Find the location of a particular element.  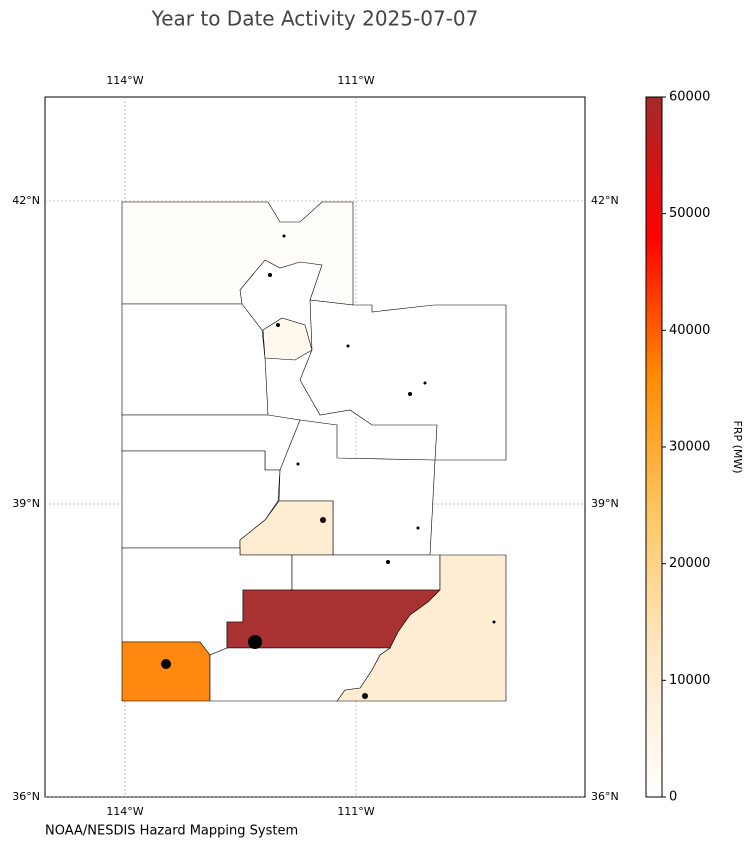

colorbar-tick-label: 20000 is located at coordinates (689, 563).